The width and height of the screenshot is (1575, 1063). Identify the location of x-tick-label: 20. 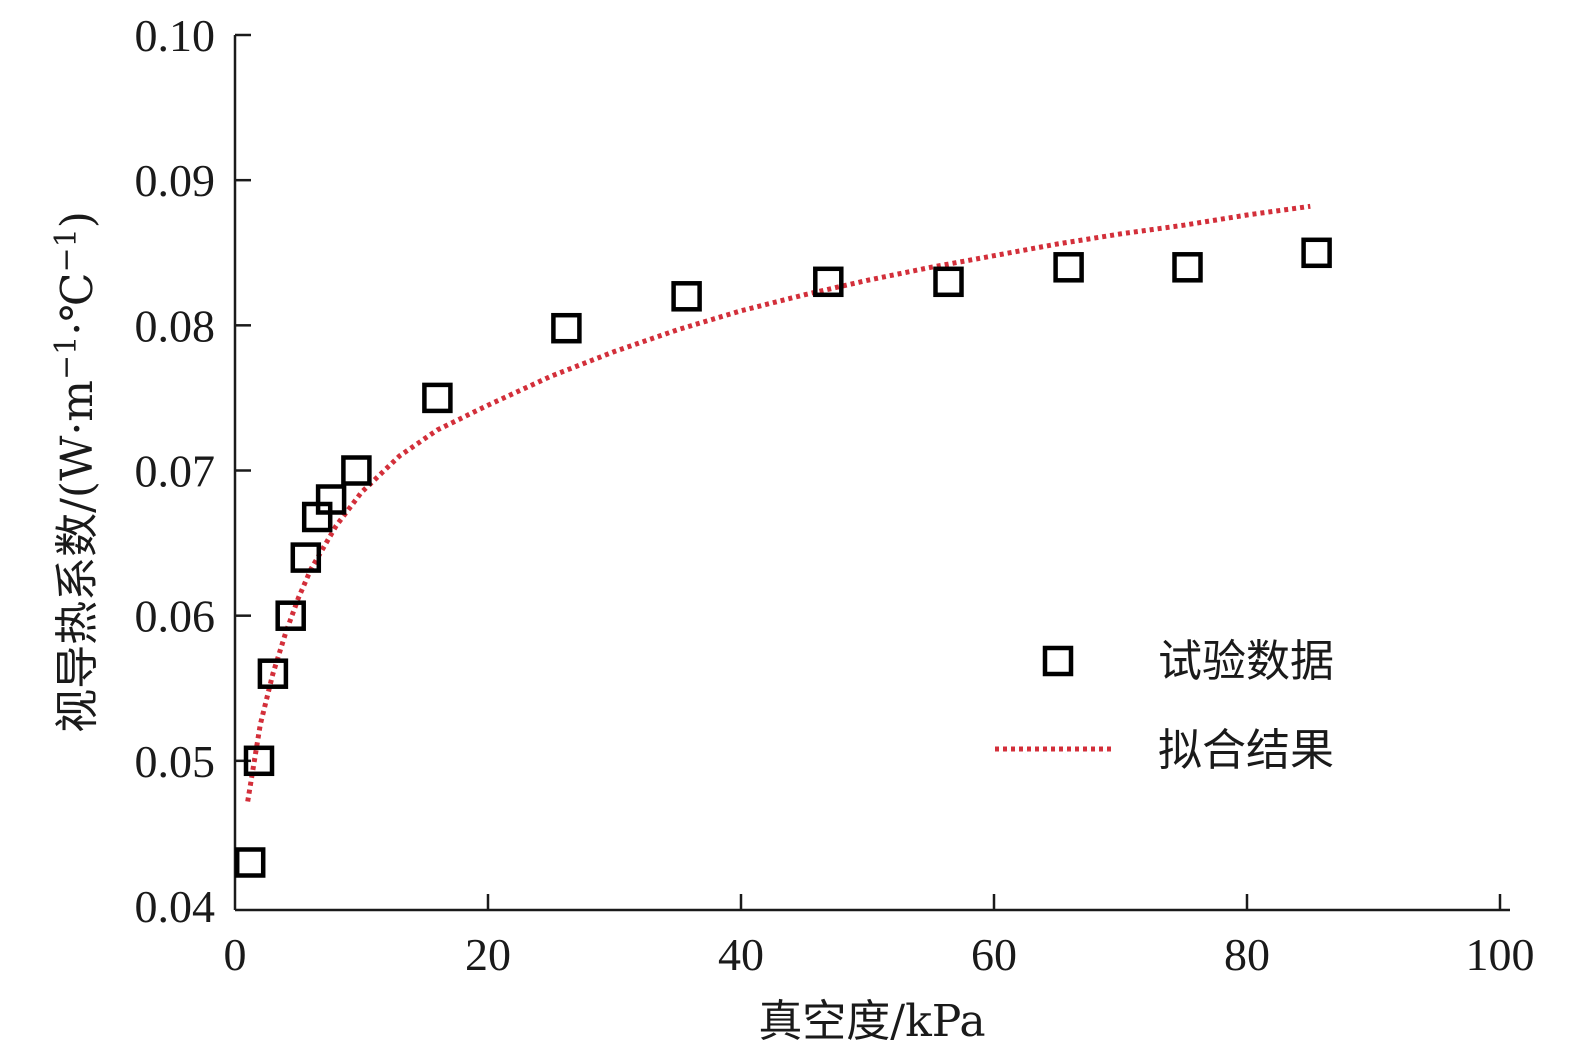
(488, 954).